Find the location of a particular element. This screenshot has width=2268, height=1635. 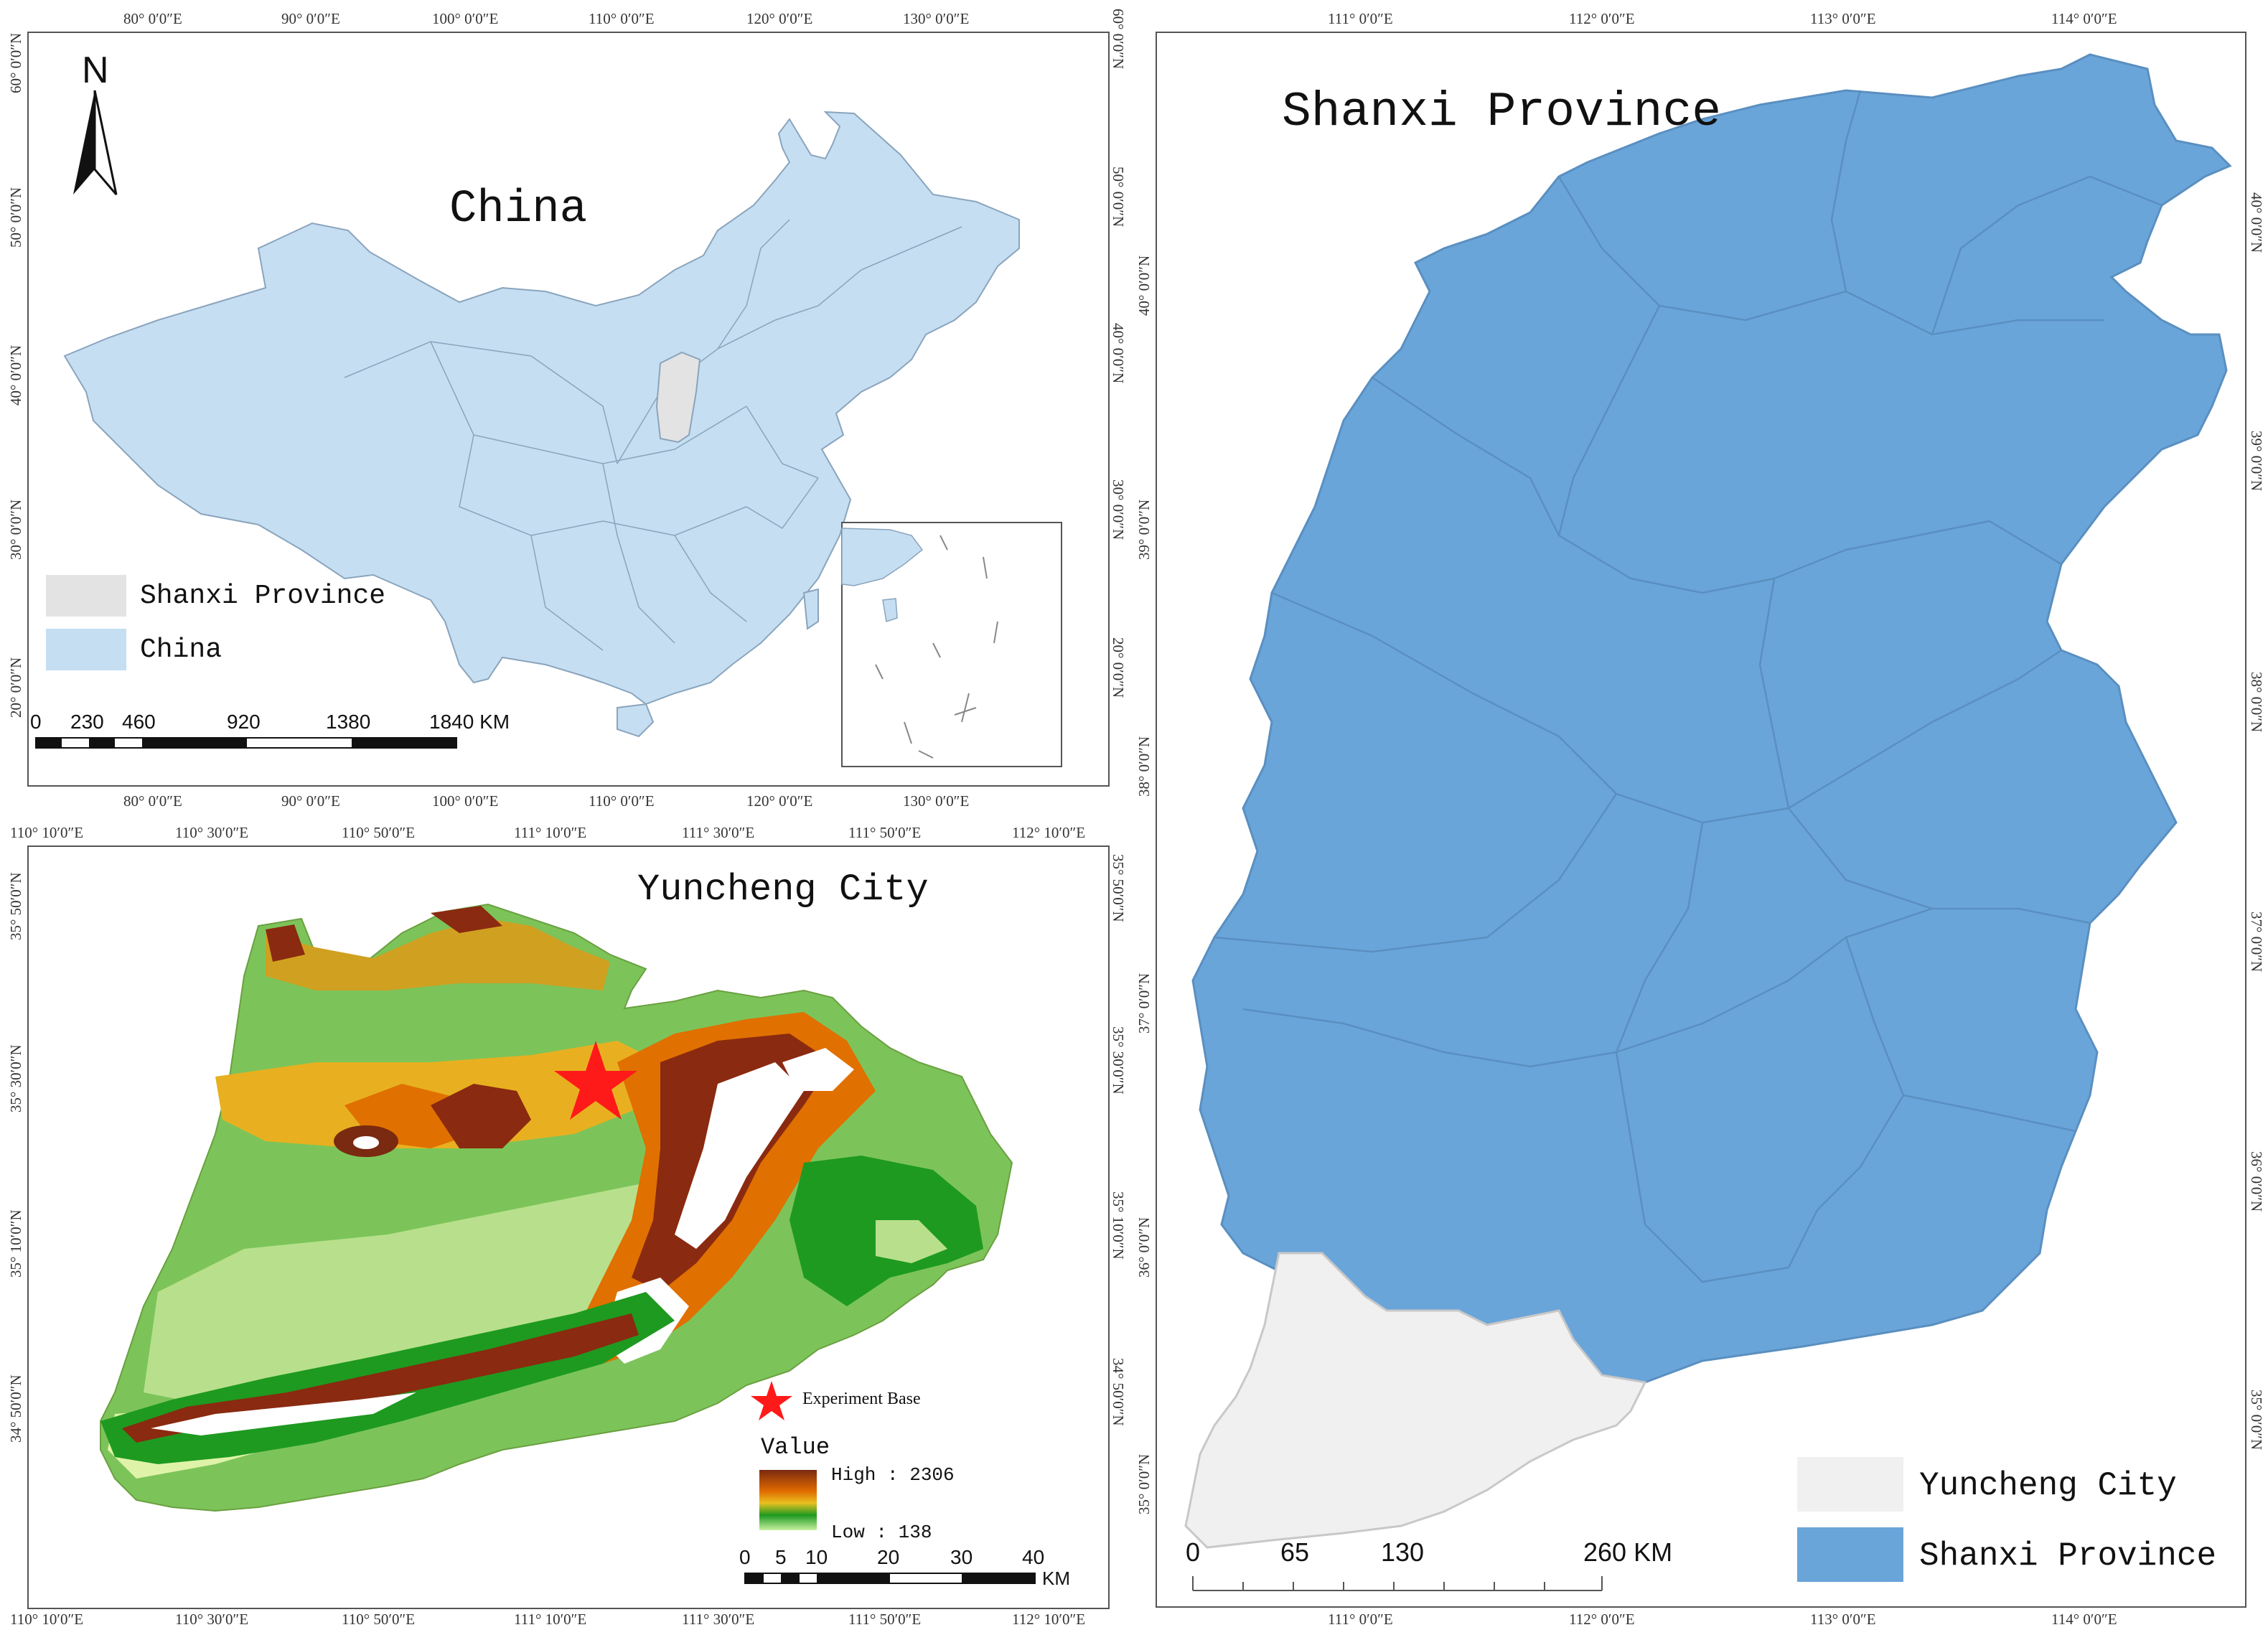

yc-lon-top-2: 110° 30′0″E is located at coordinates (212, 832).